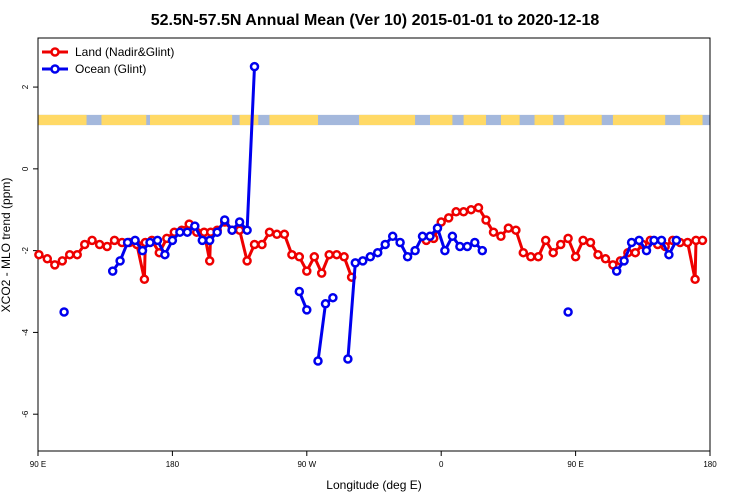 The width and height of the screenshot is (750, 500). I want to click on legend: Land (Nadir&Glint) Ocean (Glint), so click(108, 60).